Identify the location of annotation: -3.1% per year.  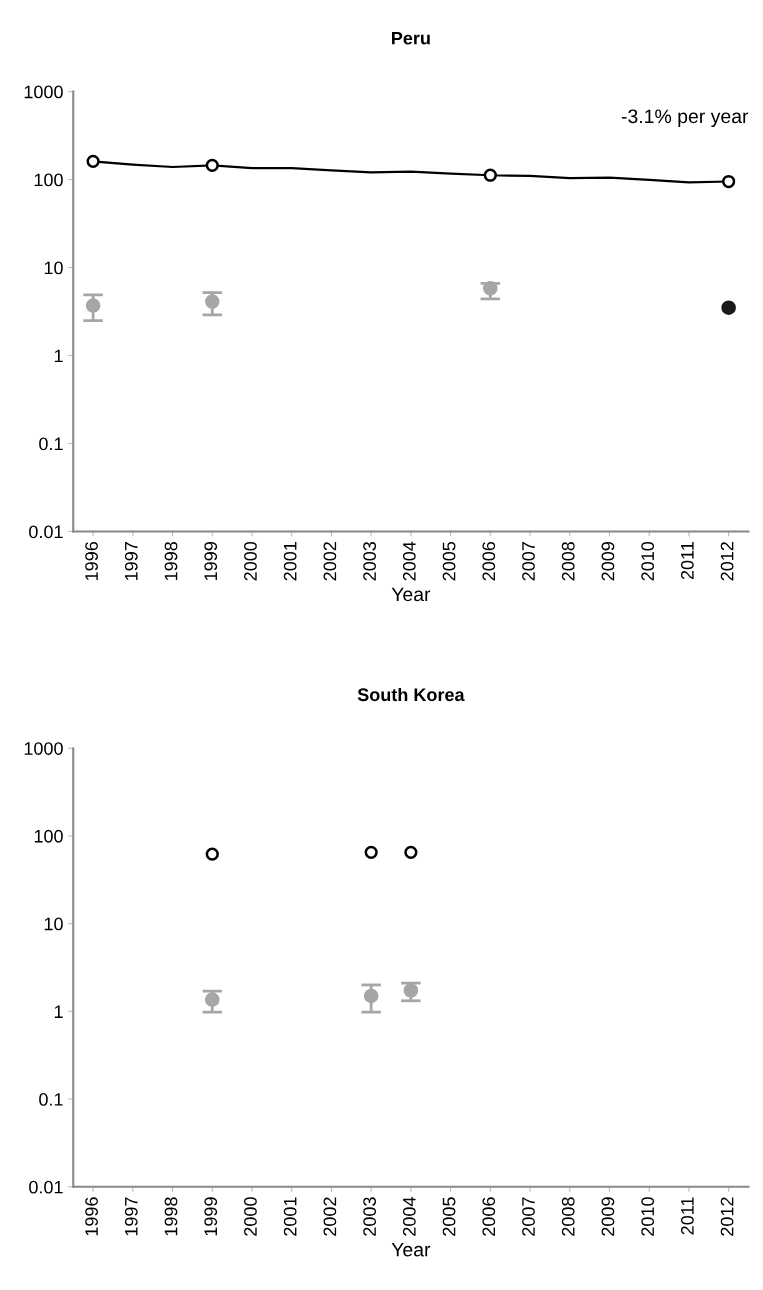
(685, 118).